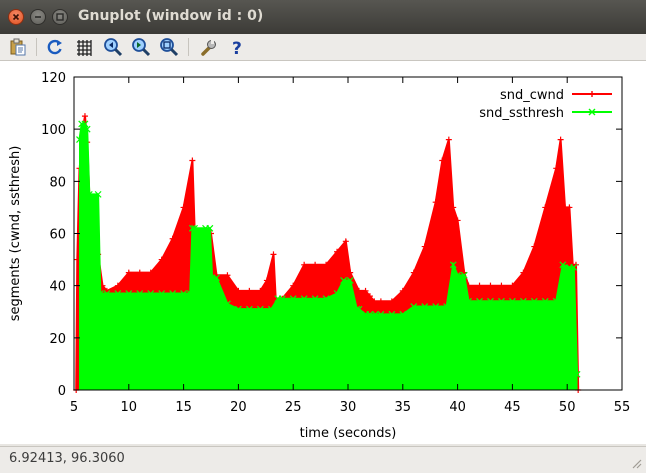 The image size is (646, 473). What do you see at coordinates (57, 182) in the screenshot?
I see `y-tick-label: 80` at bounding box center [57, 182].